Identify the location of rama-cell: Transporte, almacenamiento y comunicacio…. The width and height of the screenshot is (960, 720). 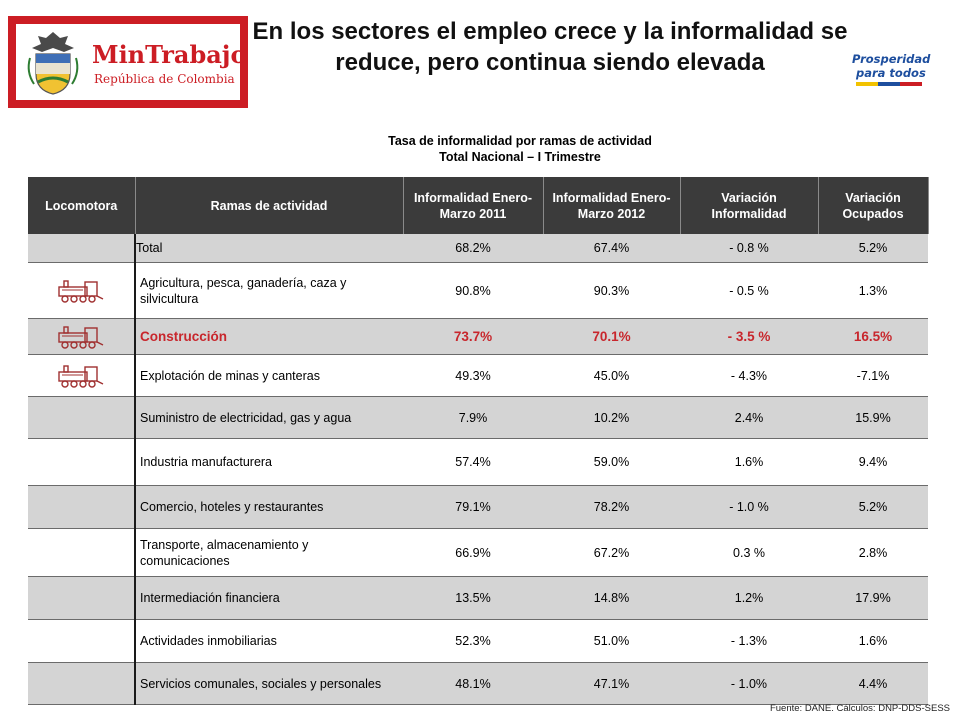
(269, 552).